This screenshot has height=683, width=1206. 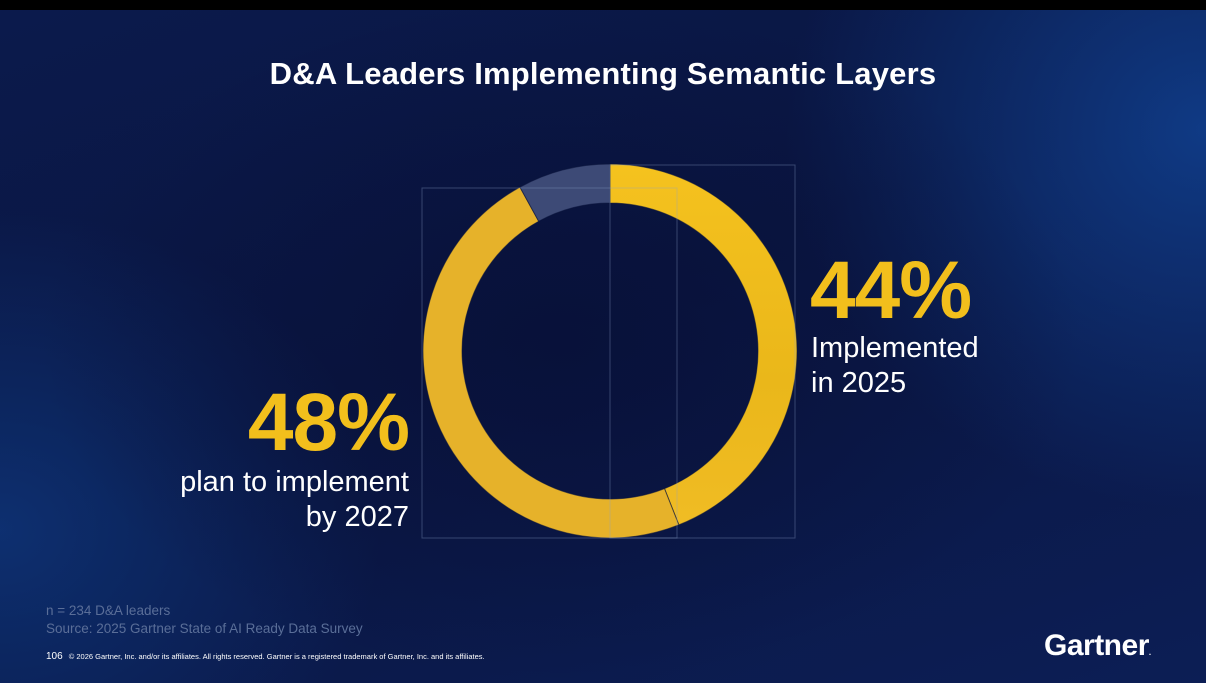 I want to click on planned-caption: plan to implement by 2027, so click(x=294, y=500).